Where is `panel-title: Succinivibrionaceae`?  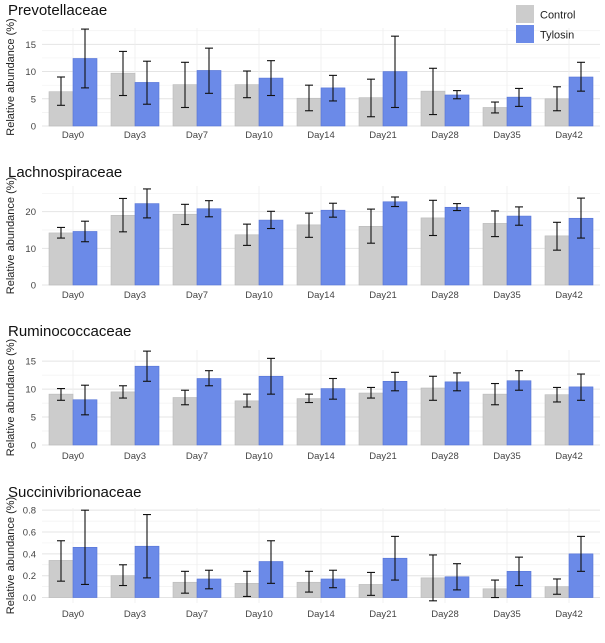
panel-title: Succinivibrionaceae is located at coordinates (74, 492).